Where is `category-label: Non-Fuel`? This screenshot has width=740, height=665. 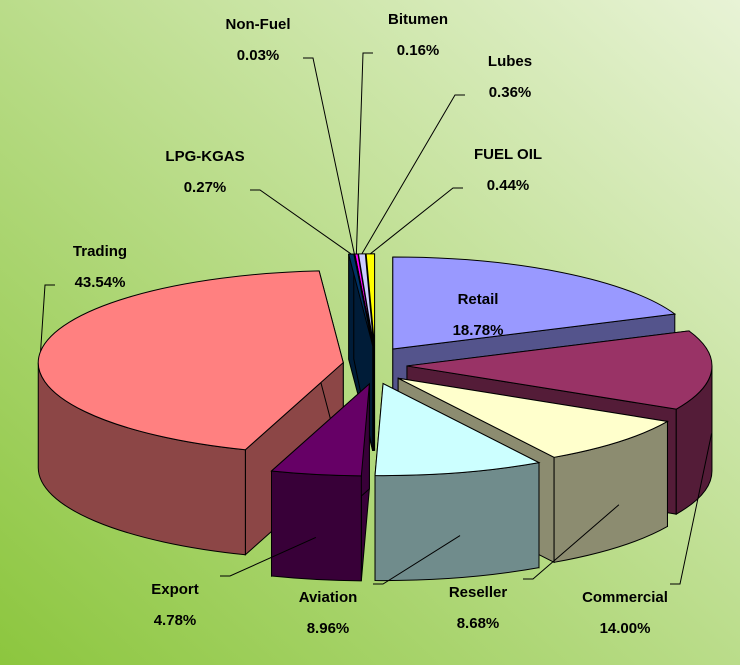 category-label: Non-Fuel is located at coordinates (258, 24).